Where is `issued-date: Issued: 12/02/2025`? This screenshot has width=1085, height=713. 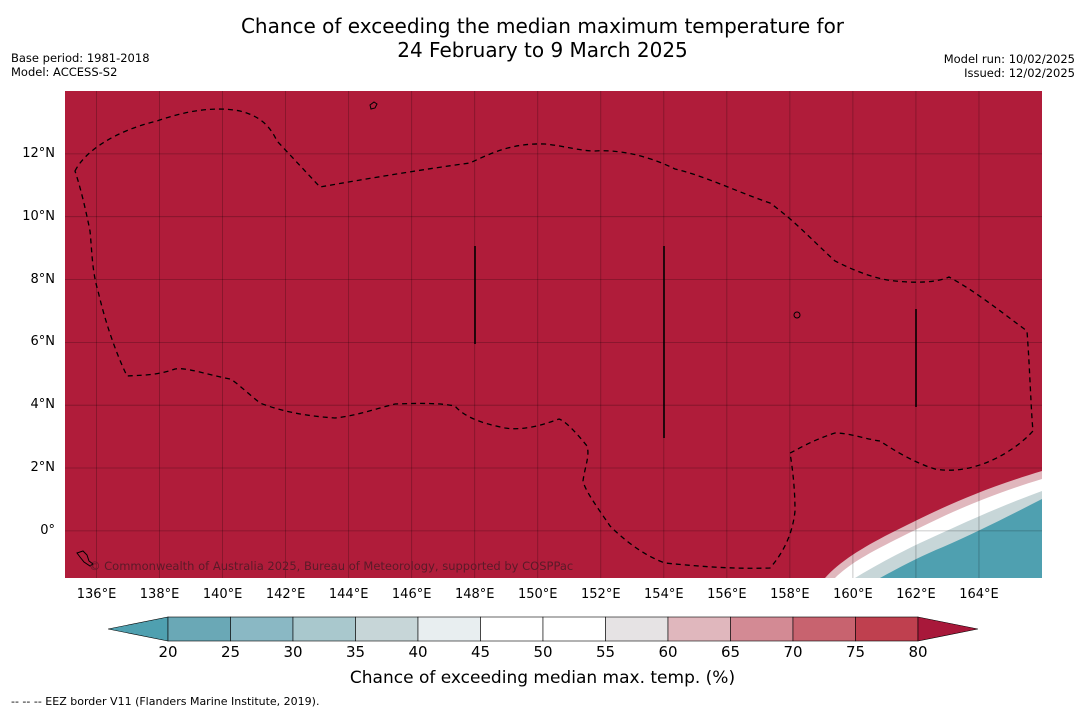 issued-date: Issued: 12/02/2025 is located at coordinates (1019, 73).